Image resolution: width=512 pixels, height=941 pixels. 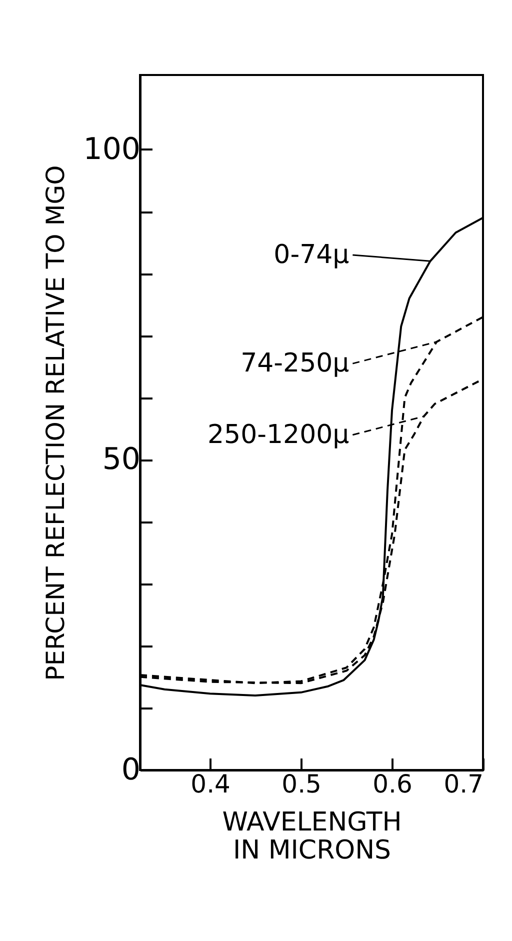 I want to click on x-axis-title: WAVELENGTH IN MICRONS, so click(x=312, y=837).